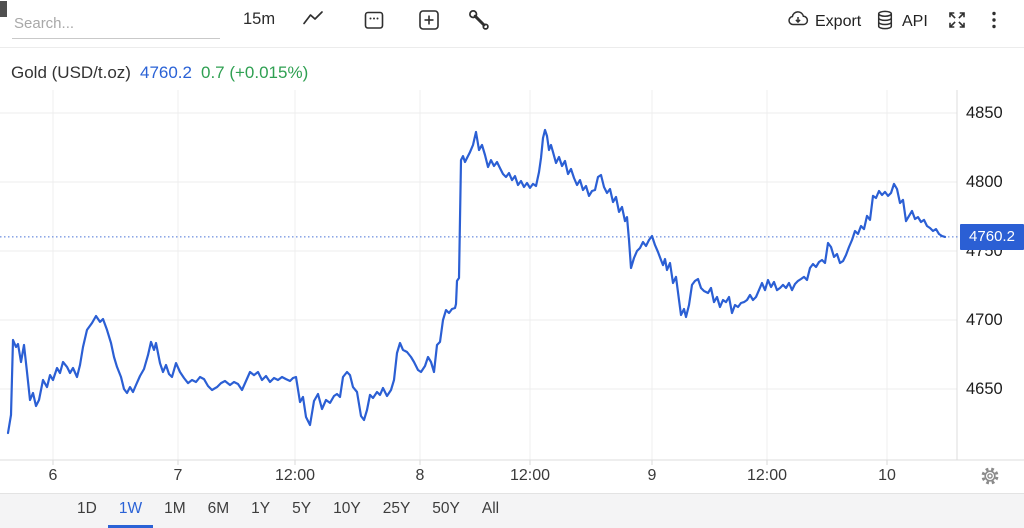 This screenshot has height=528, width=1024. Describe the element at coordinates (915, 21) in the screenshot. I see `api-label: API` at that location.